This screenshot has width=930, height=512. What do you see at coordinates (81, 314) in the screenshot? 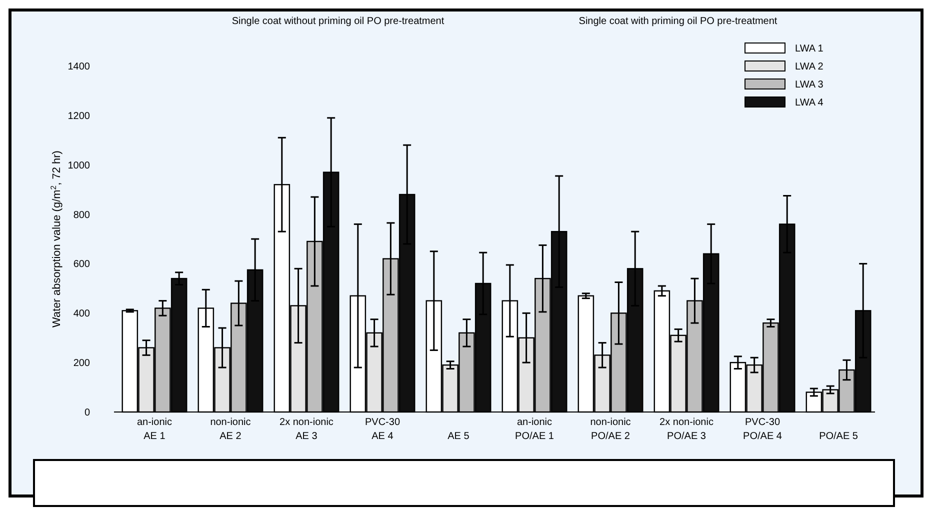
I see `y-tick-label: 400` at bounding box center [81, 314].